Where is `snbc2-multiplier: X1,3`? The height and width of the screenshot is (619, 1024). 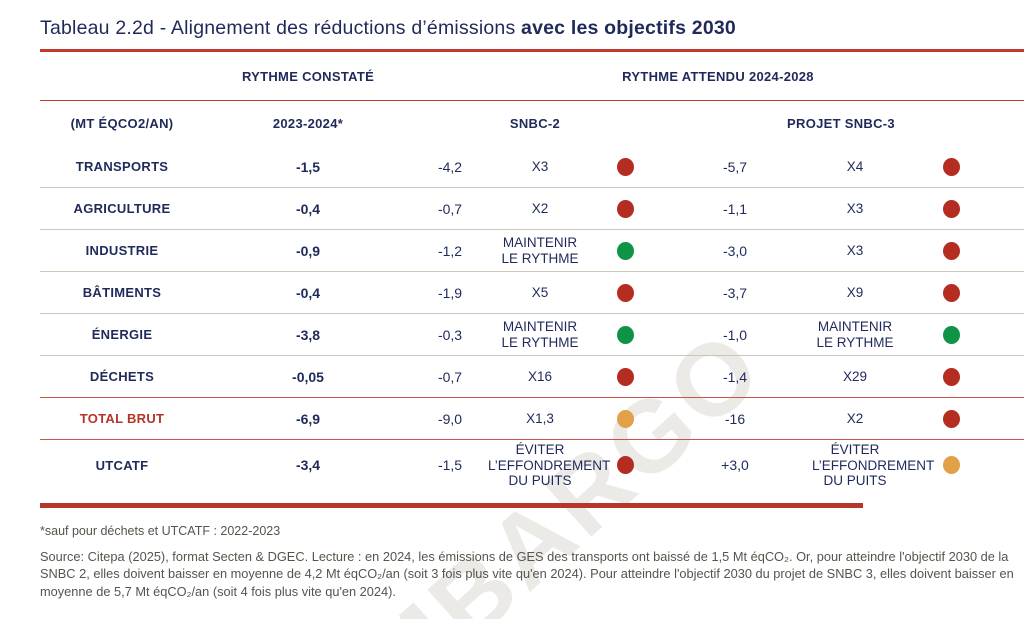
snbc2-multiplier: X1,3 is located at coordinates (540, 418).